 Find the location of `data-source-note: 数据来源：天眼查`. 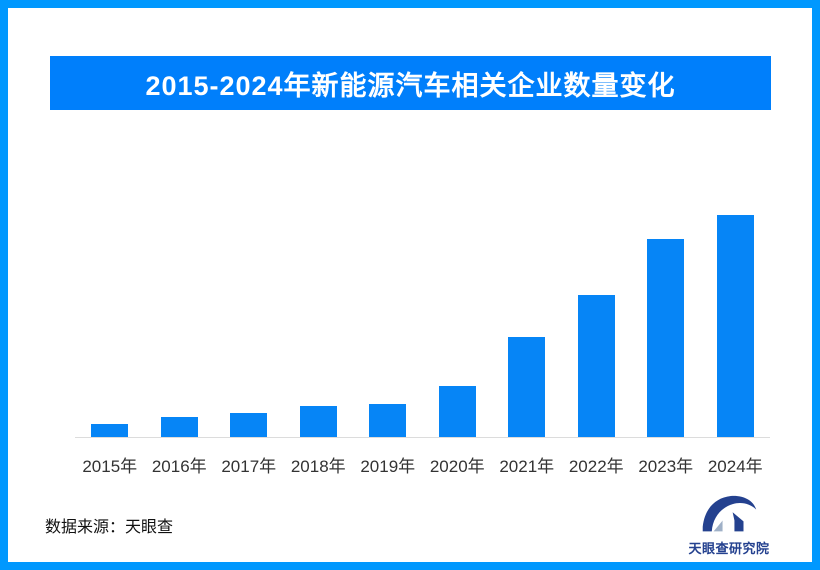

data-source-note: 数据来源：天眼查 is located at coordinates (109, 527).